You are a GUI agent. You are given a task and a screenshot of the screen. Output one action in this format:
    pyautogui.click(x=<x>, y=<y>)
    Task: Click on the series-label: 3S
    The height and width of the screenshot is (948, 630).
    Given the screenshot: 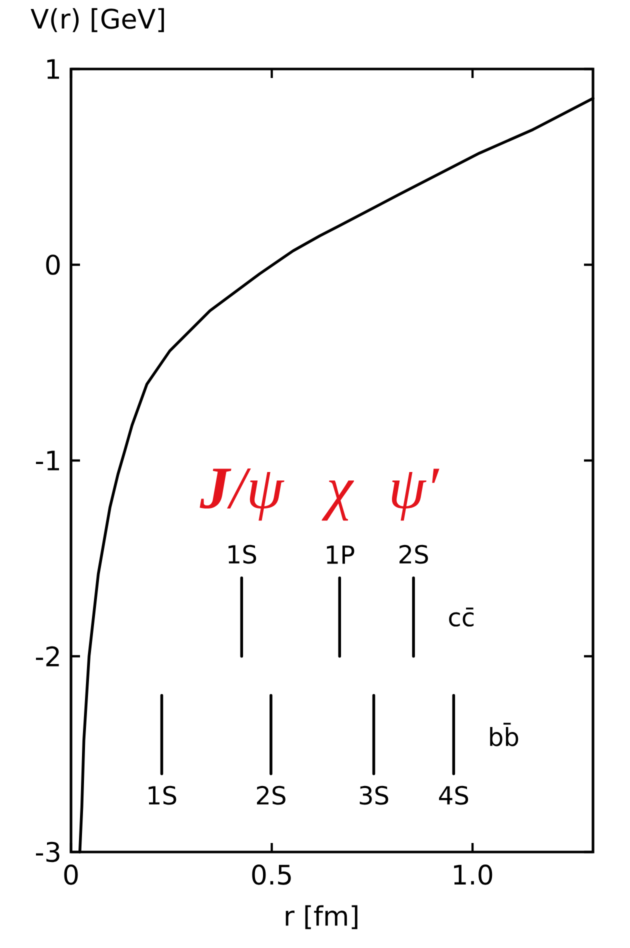 What is the action you would take?
    pyautogui.click(x=374, y=795)
    